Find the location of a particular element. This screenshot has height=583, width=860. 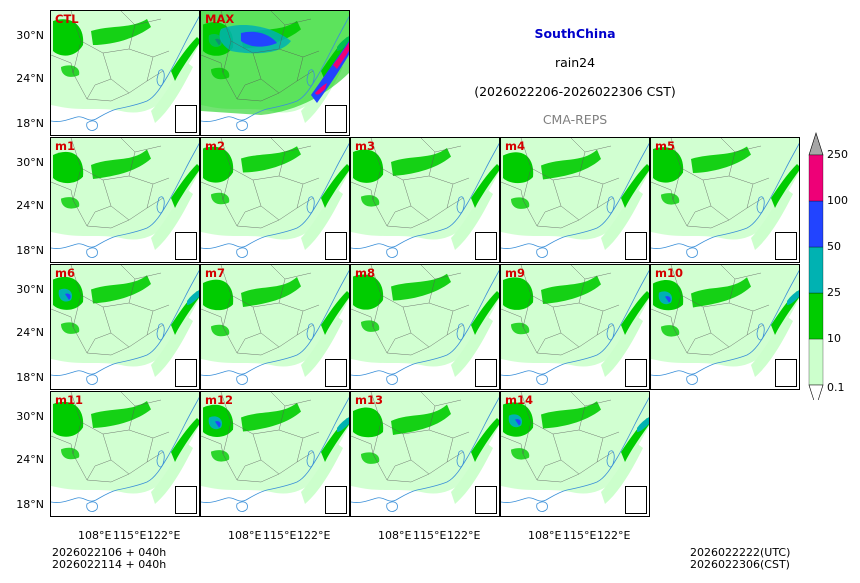

map-panel-m9: m9 is located at coordinates (575, 327).